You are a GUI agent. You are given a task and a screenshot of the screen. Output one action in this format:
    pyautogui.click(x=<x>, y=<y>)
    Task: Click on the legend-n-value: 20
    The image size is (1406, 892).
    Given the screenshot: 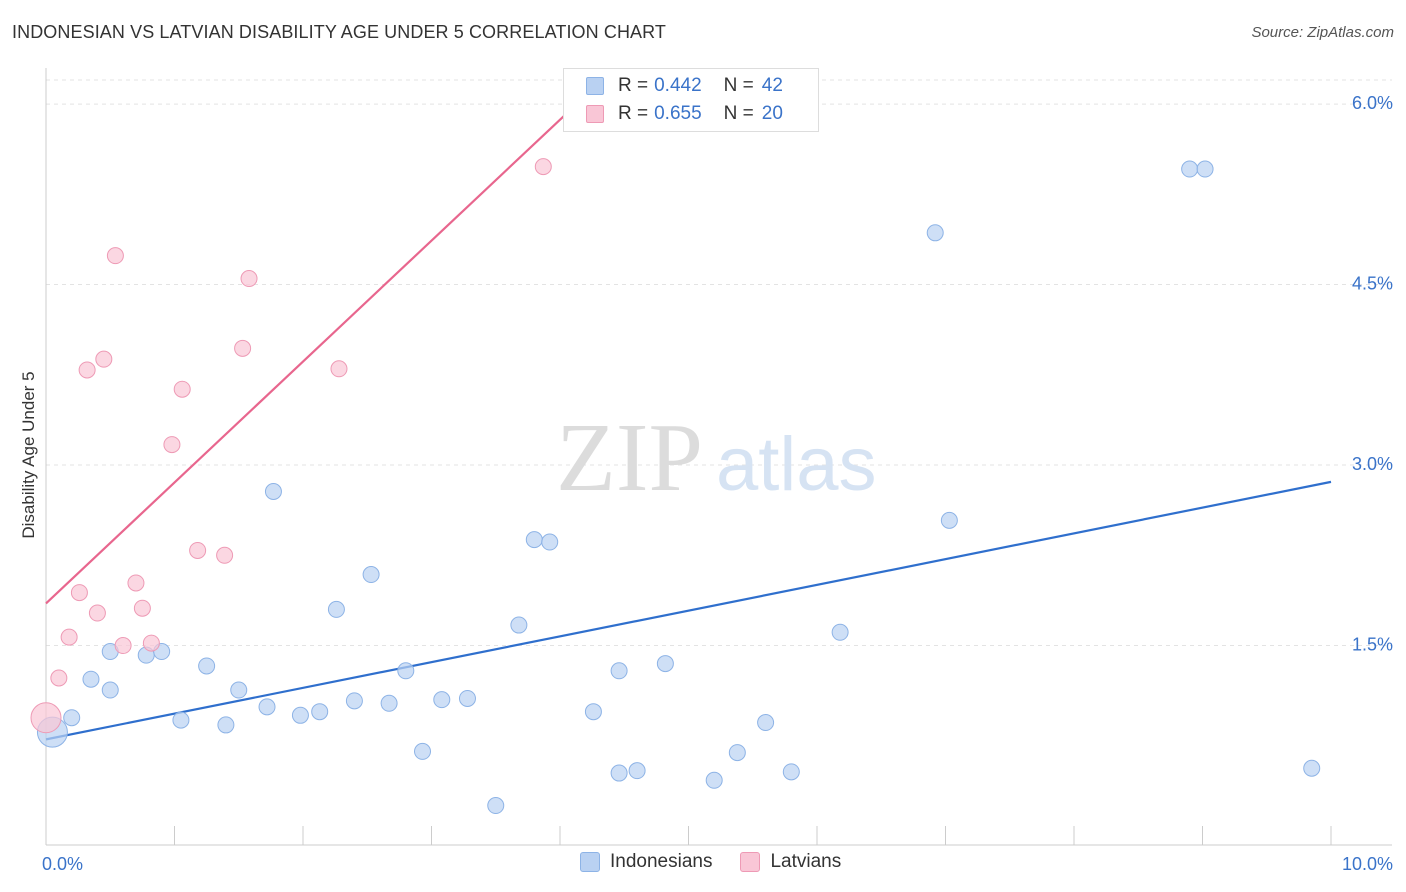 What is the action you would take?
    pyautogui.click(x=772, y=113)
    